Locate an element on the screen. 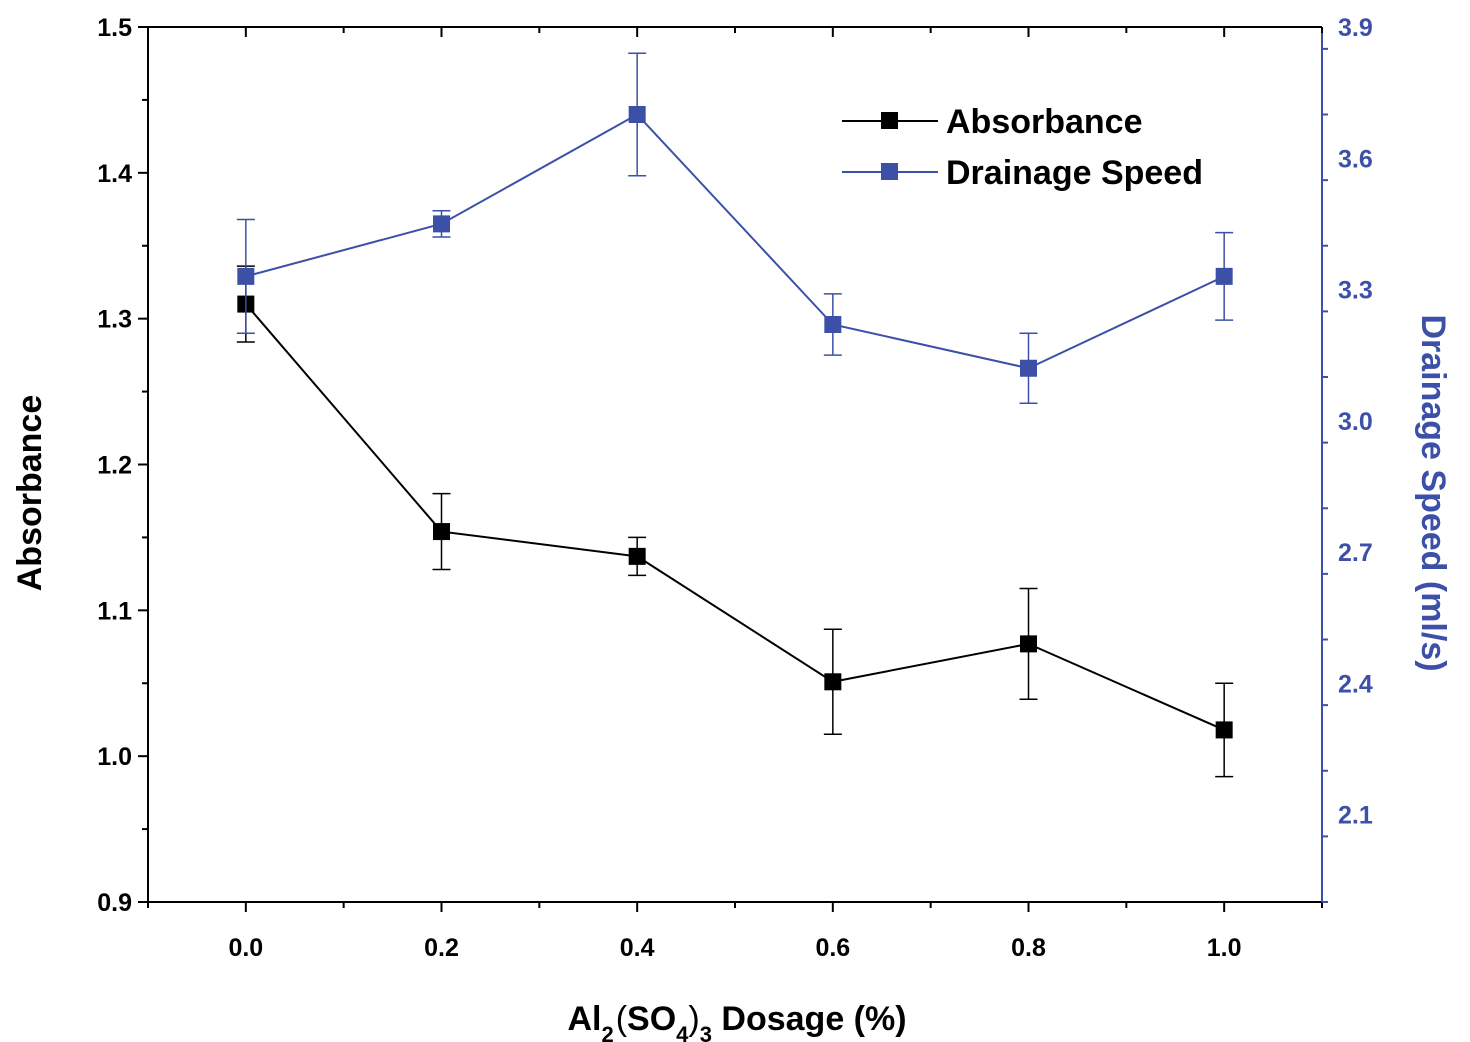 The width and height of the screenshot is (1470, 1042). x-tick-label: 1.0 is located at coordinates (1224, 948).